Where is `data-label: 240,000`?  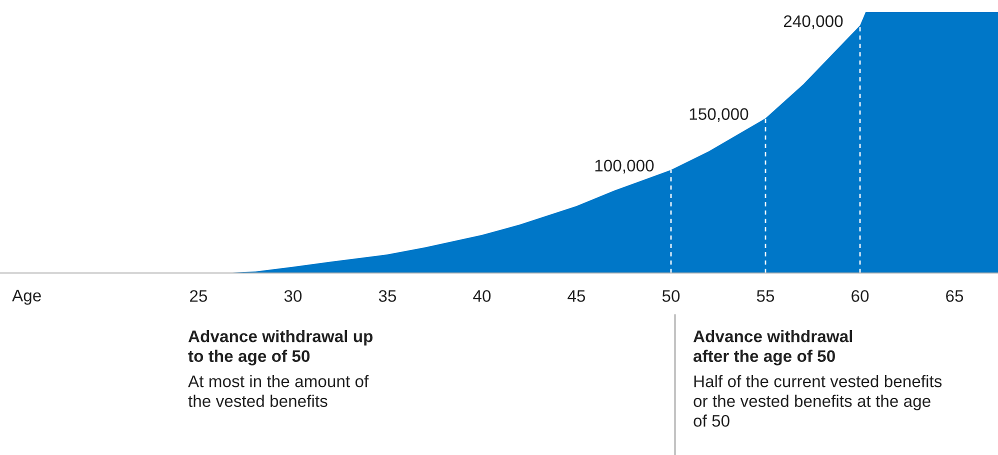 data-label: 240,000 is located at coordinates (813, 22).